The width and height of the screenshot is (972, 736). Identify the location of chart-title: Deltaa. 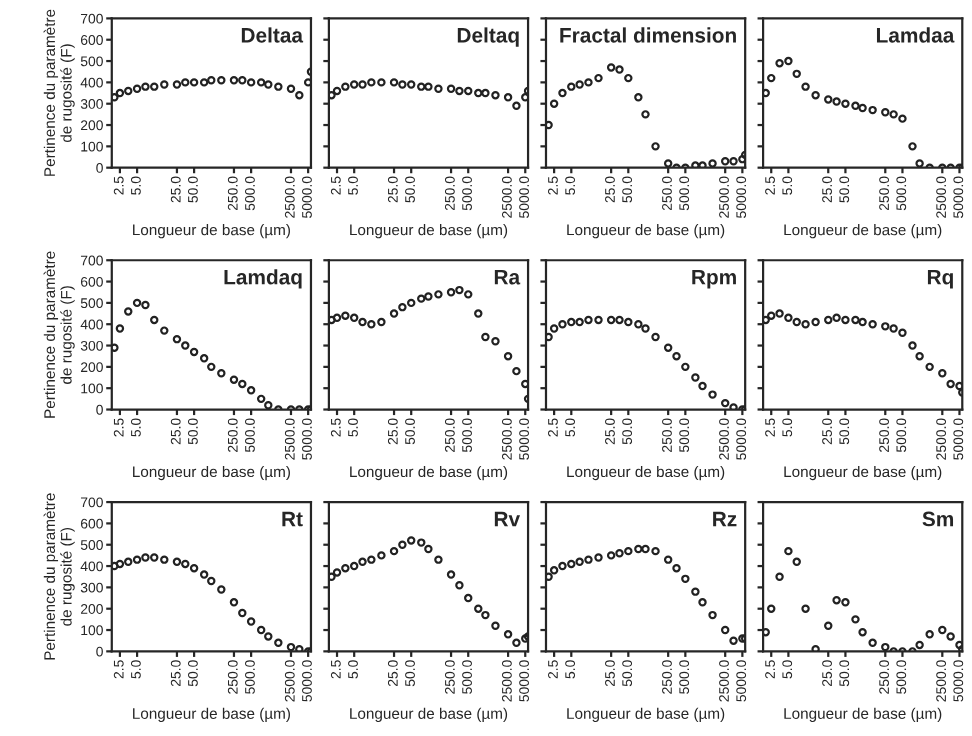
(272, 35).